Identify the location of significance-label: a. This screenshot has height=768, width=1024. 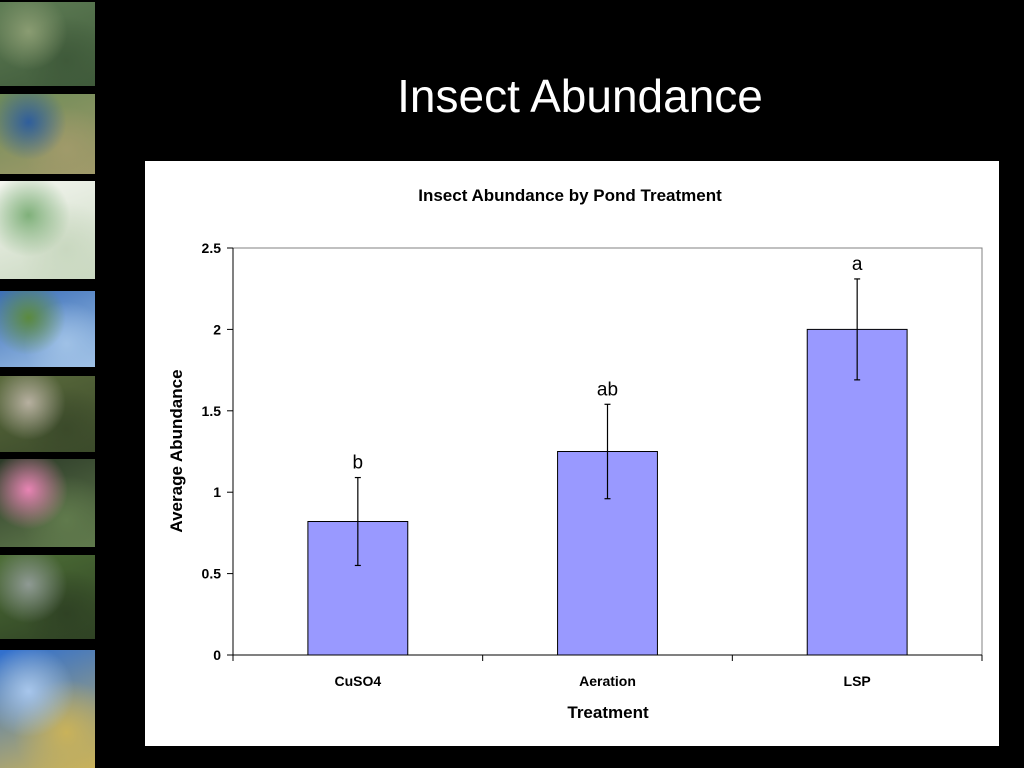
(857, 264).